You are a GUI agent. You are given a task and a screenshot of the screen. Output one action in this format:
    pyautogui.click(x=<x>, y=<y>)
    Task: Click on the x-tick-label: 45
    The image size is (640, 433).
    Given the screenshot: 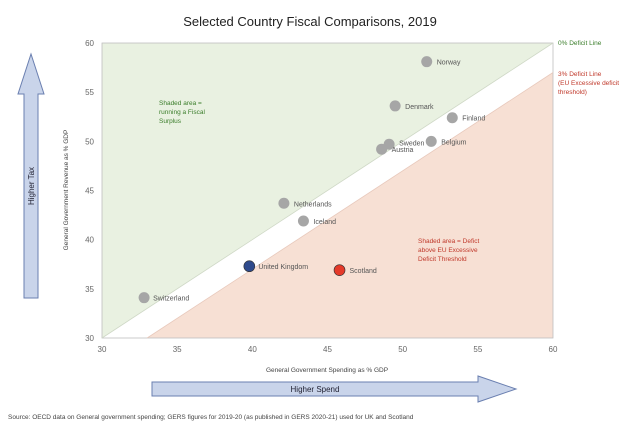 What is the action you would take?
    pyautogui.click(x=327, y=349)
    